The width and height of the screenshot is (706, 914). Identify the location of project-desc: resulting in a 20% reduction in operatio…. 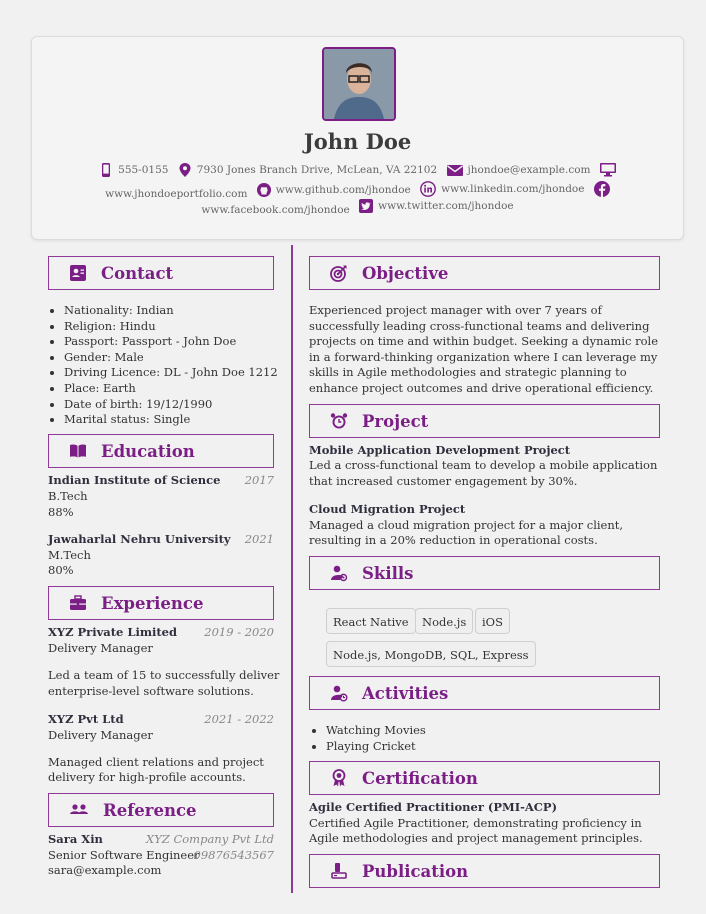
(453, 540).